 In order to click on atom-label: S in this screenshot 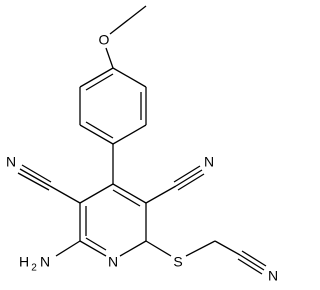, I will do `click(177, 262)`.